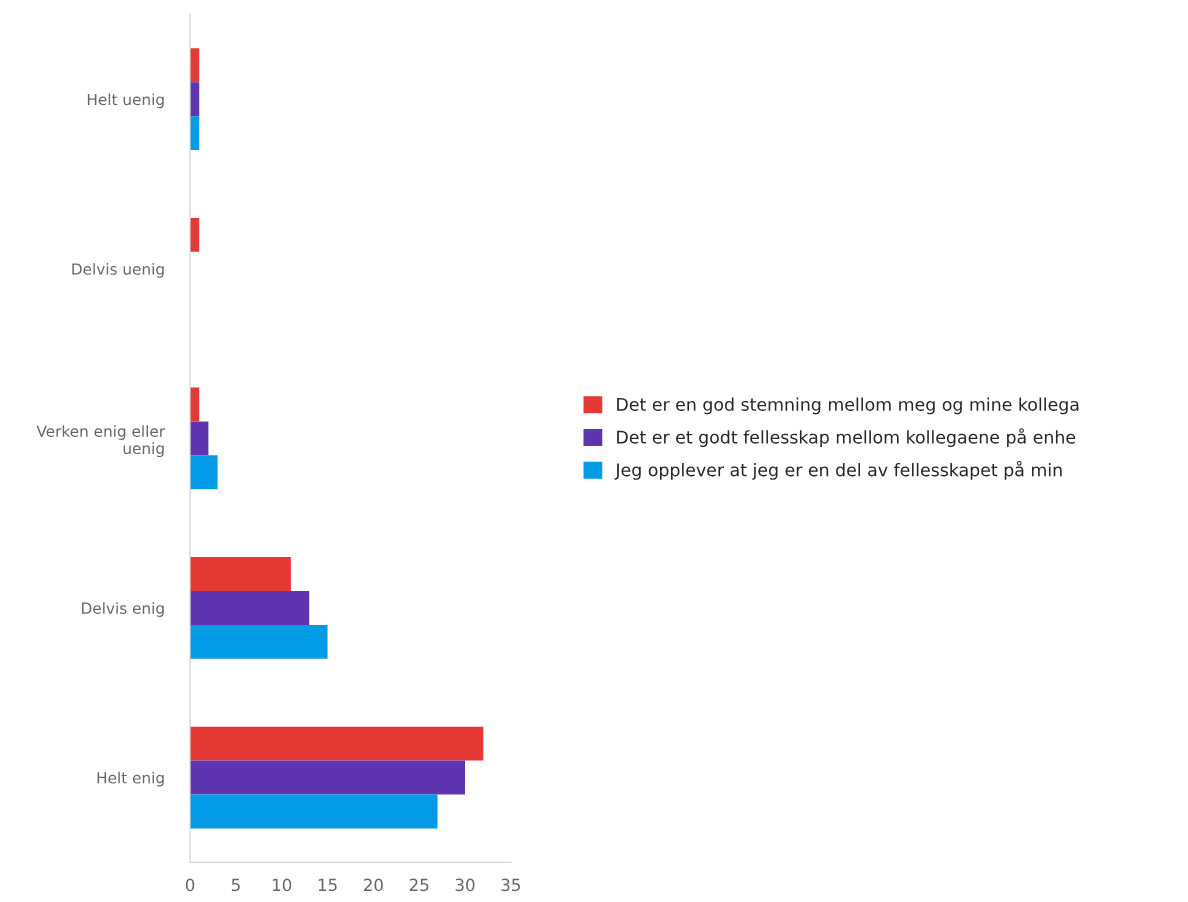  Describe the element at coordinates (123, 609) in the screenshot. I see `y-tick-label: Delvis enig` at that location.